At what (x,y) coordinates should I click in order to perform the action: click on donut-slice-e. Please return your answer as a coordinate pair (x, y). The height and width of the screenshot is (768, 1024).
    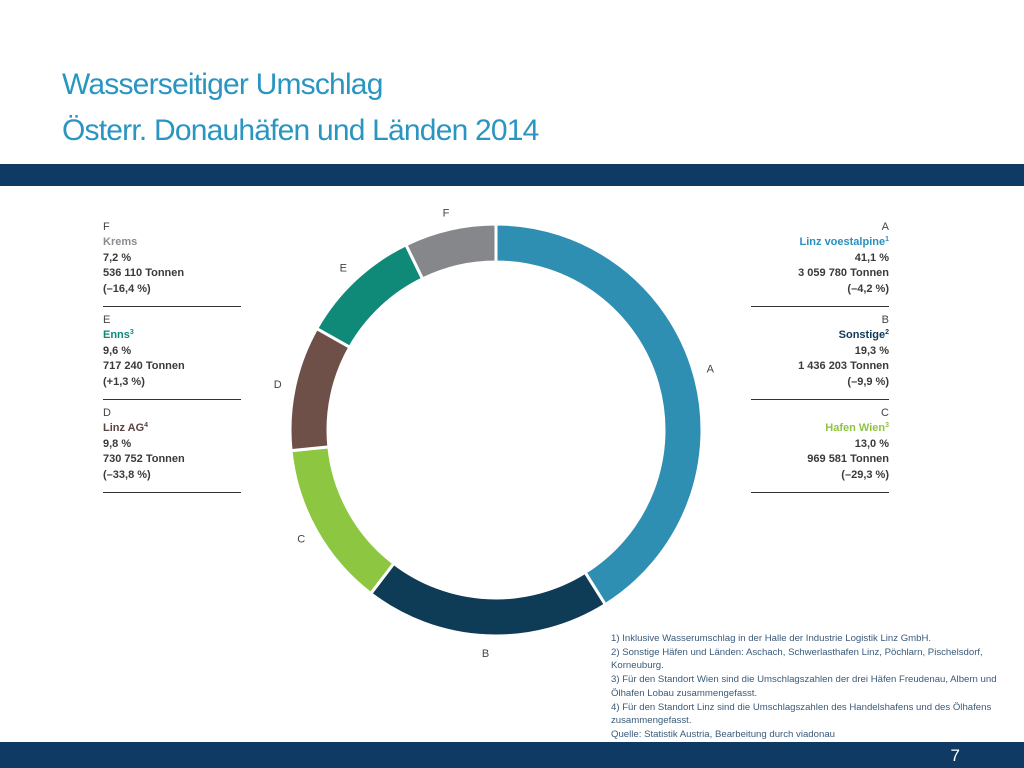
    Looking at the image, I should click on (369, 296).